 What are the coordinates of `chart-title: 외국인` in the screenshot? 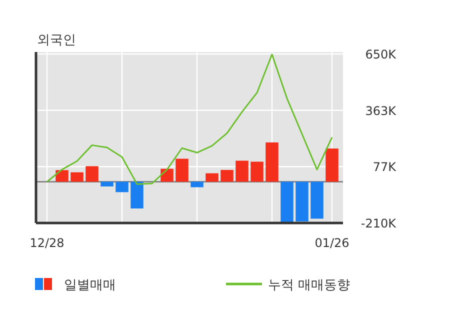 It's located at (56, 40).